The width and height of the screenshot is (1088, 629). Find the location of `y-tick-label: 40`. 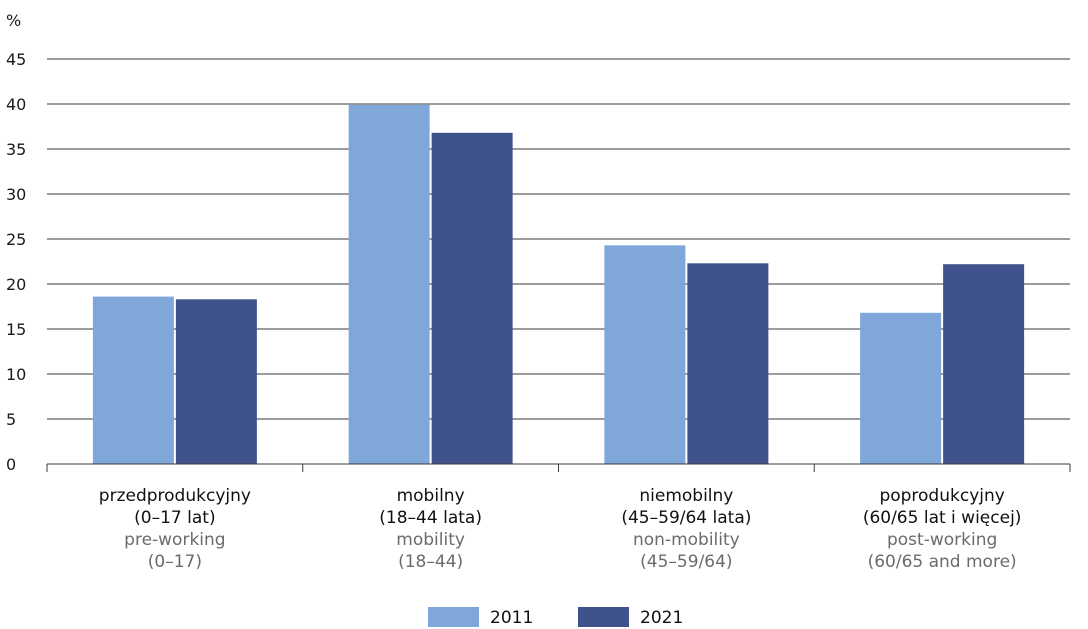

y-tick-label: 40 is located at coordinates (16, 104).